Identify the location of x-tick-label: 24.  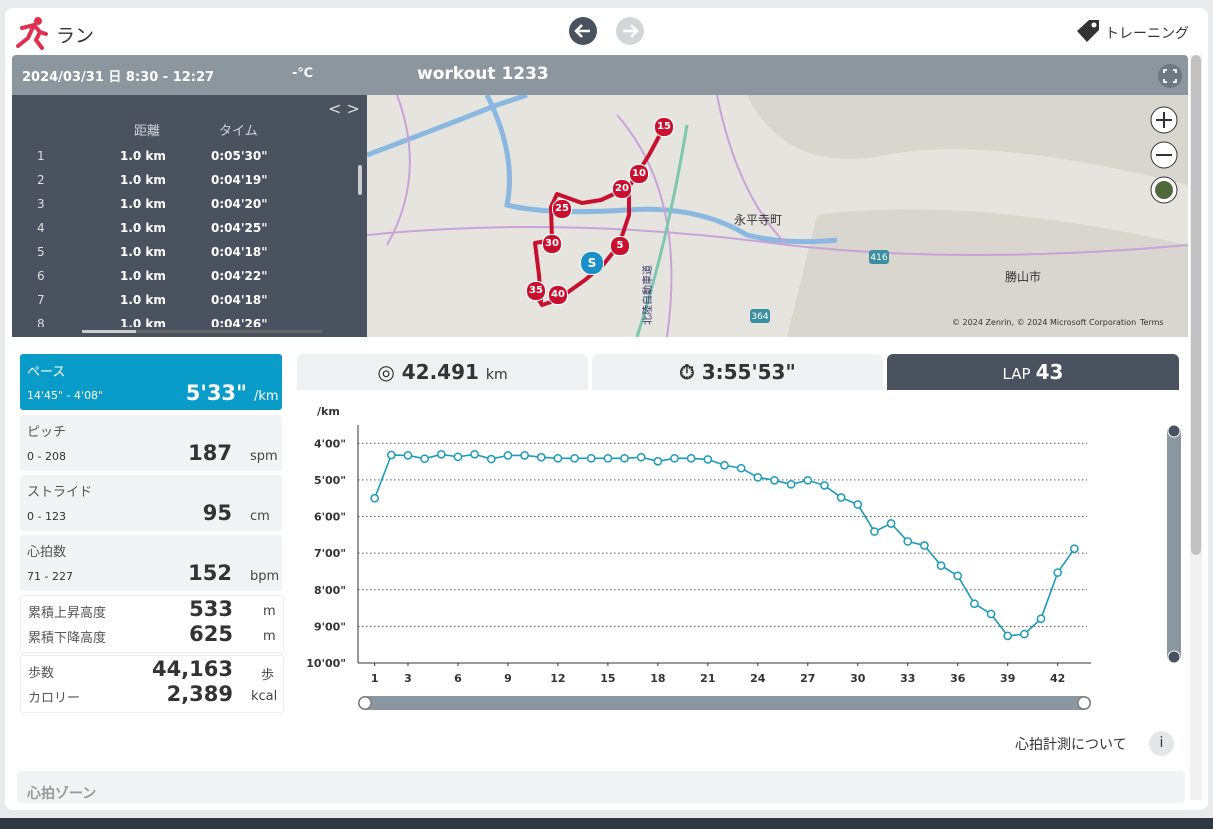
(758, 678).